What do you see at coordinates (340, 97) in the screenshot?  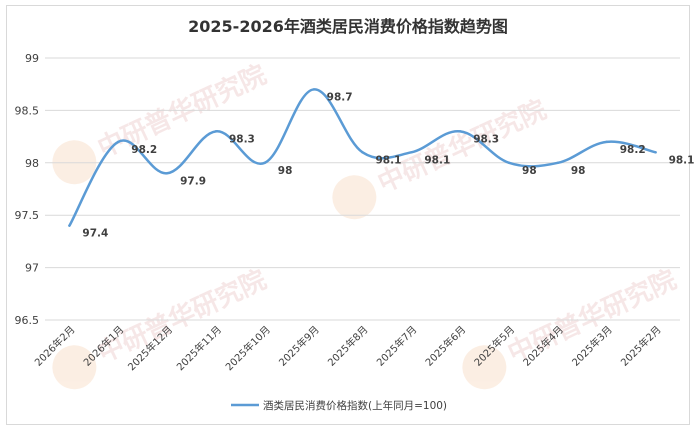 I see `data-label: 98.7` at bounding box center [340, 97].